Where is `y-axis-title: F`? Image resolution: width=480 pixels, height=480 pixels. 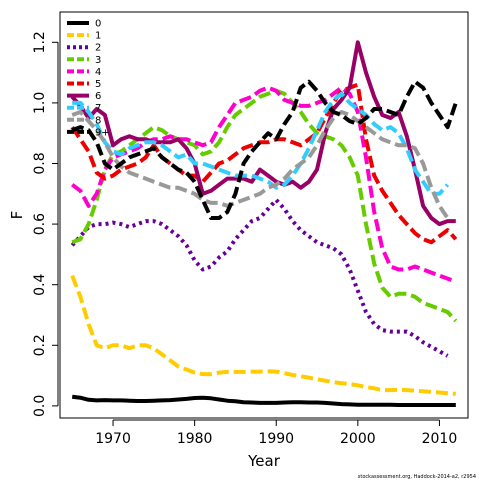 y-axis-title: F is located at coordinates (17, 215).